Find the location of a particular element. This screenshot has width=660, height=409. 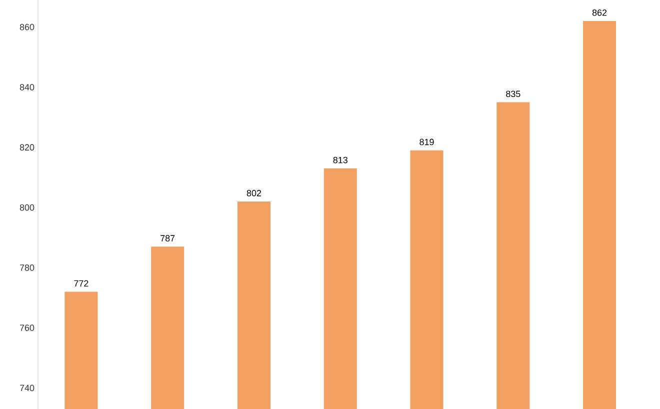

y-tick-label: 760 is located at coordinates (27, 327).